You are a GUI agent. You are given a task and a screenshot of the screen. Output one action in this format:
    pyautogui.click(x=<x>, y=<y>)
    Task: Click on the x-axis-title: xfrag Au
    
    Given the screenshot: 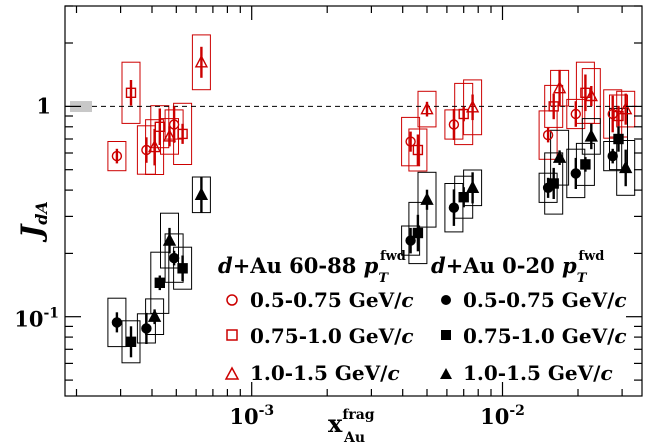 What is the action you would take?
    pyautogui.click(x=351, y=426)
    